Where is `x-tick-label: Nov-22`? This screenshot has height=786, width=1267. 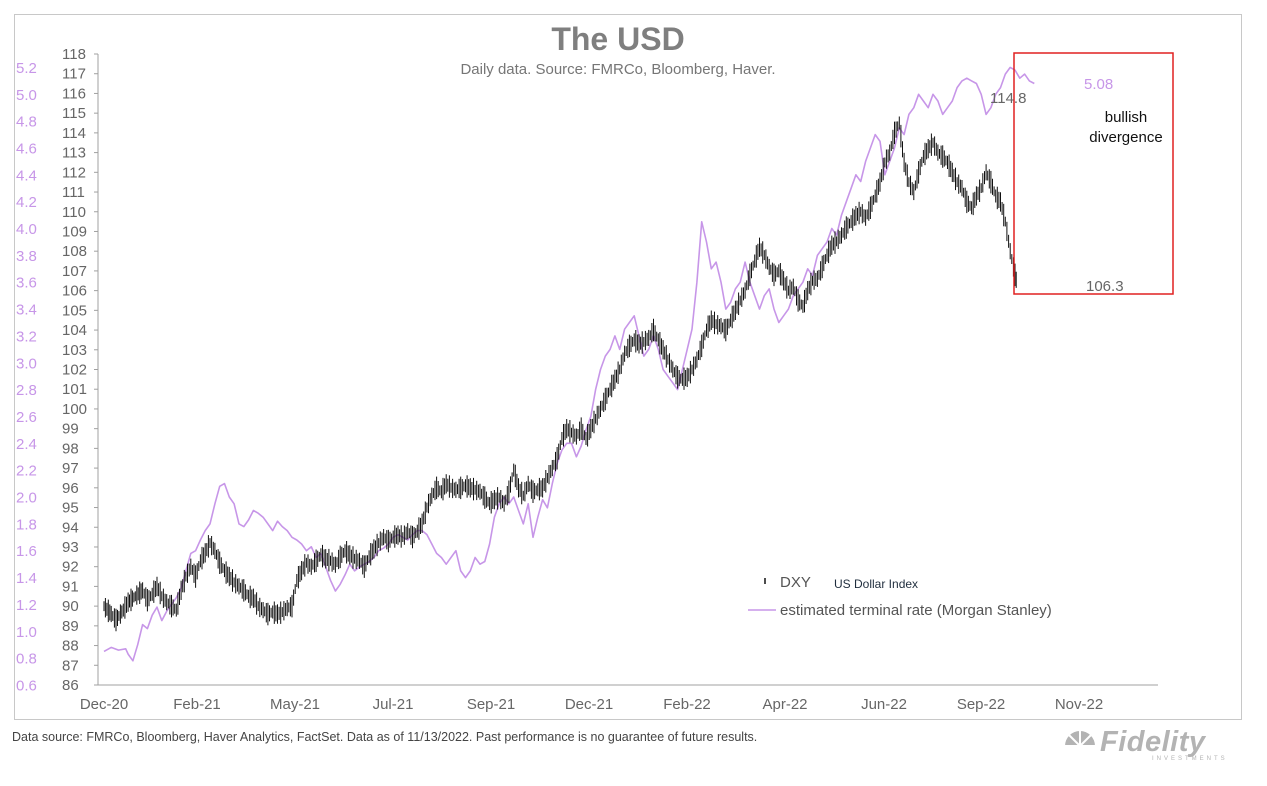
x-tick-label: Nov-22 is located at coordinates (1079, 704).